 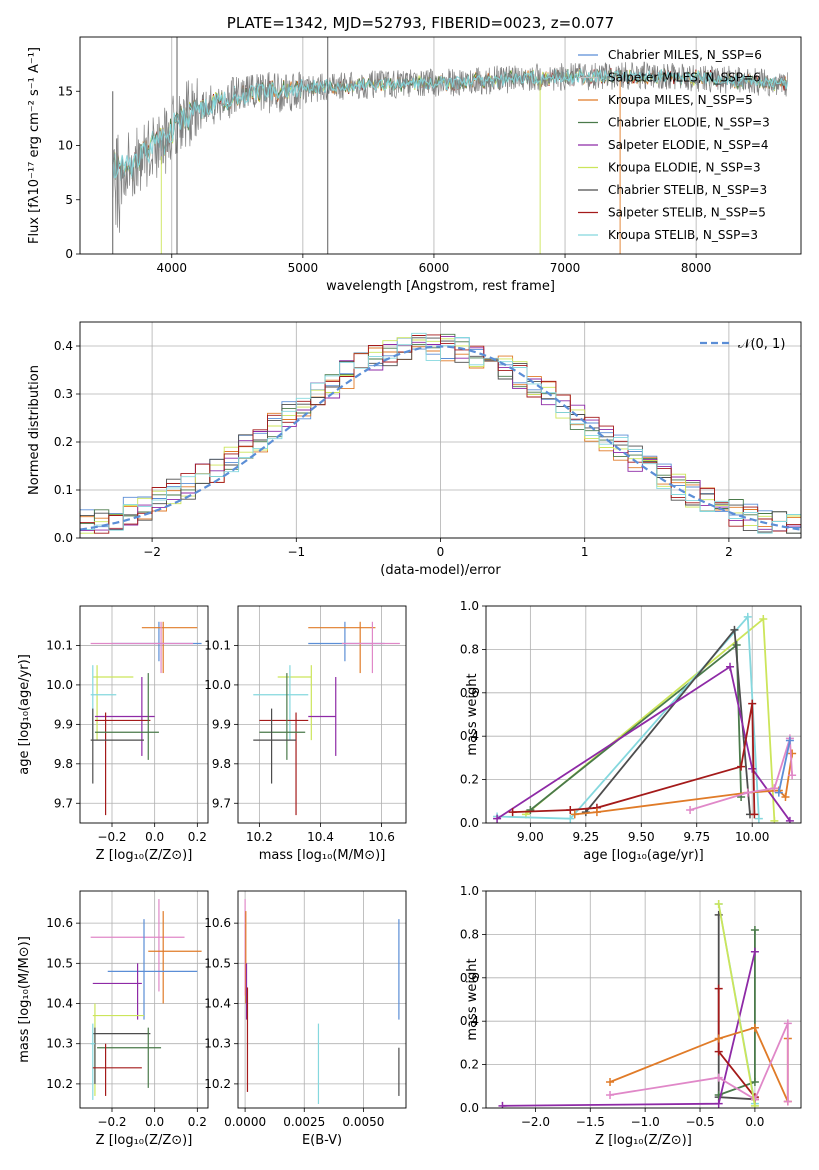 I want to click on x-axis-label: (data-model)/error, so click(x=440, y=570).